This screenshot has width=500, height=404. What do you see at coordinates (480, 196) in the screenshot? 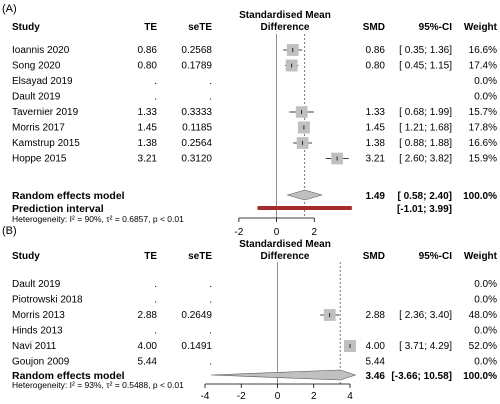
I see `panel-a-summary-weight: 100.0%` at bounding box center [480, 196].